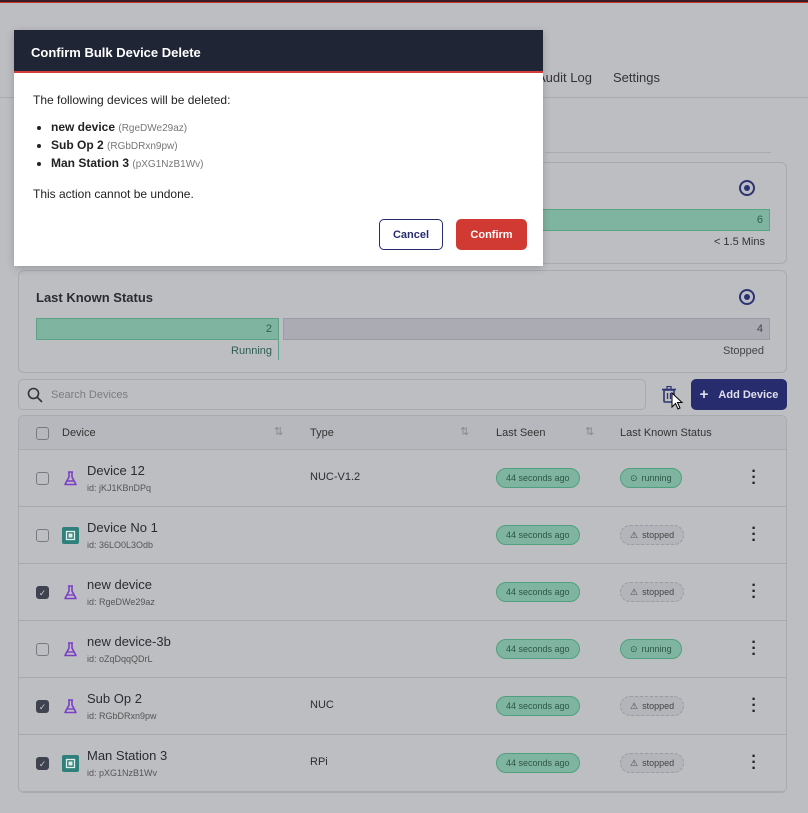  What do you see at coordinates (491, 234) in the screenshot?
I see `confirm-button: Confirm` at bounding box center [491, 234].